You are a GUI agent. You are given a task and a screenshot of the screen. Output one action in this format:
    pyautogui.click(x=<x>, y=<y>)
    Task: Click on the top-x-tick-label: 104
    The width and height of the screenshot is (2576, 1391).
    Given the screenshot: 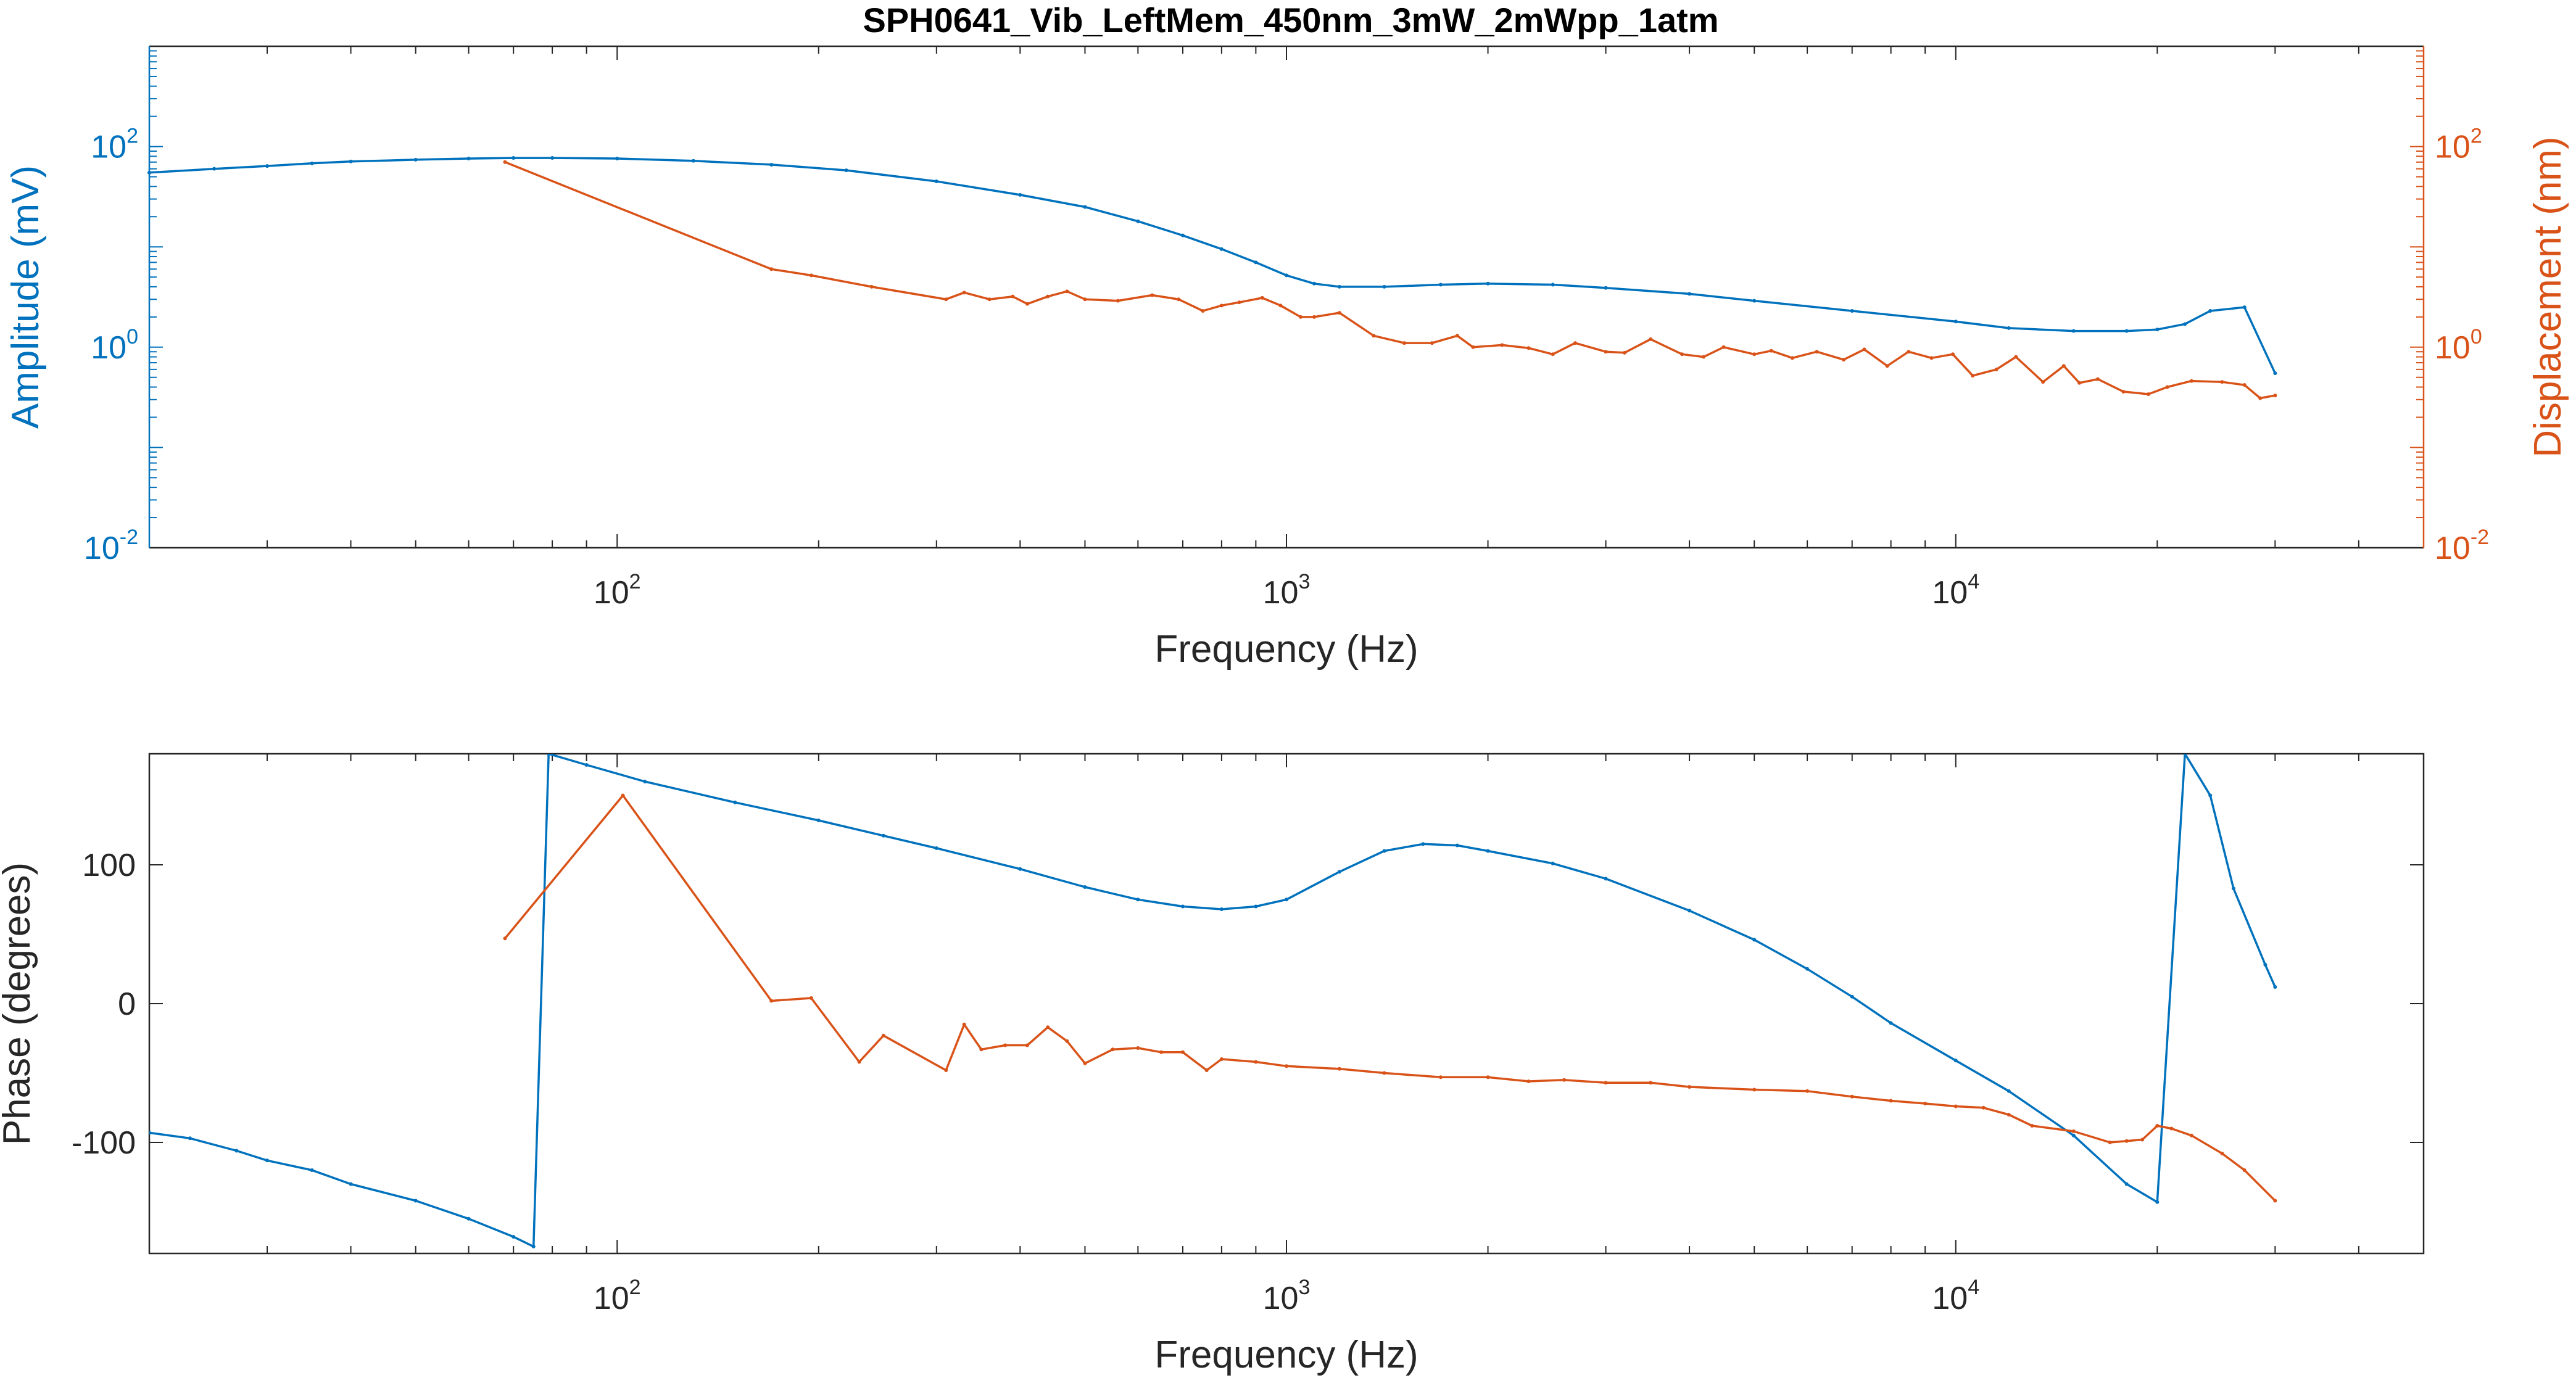 What is the action you would take?
    pyautogui.click(x=1955, y=590)
    